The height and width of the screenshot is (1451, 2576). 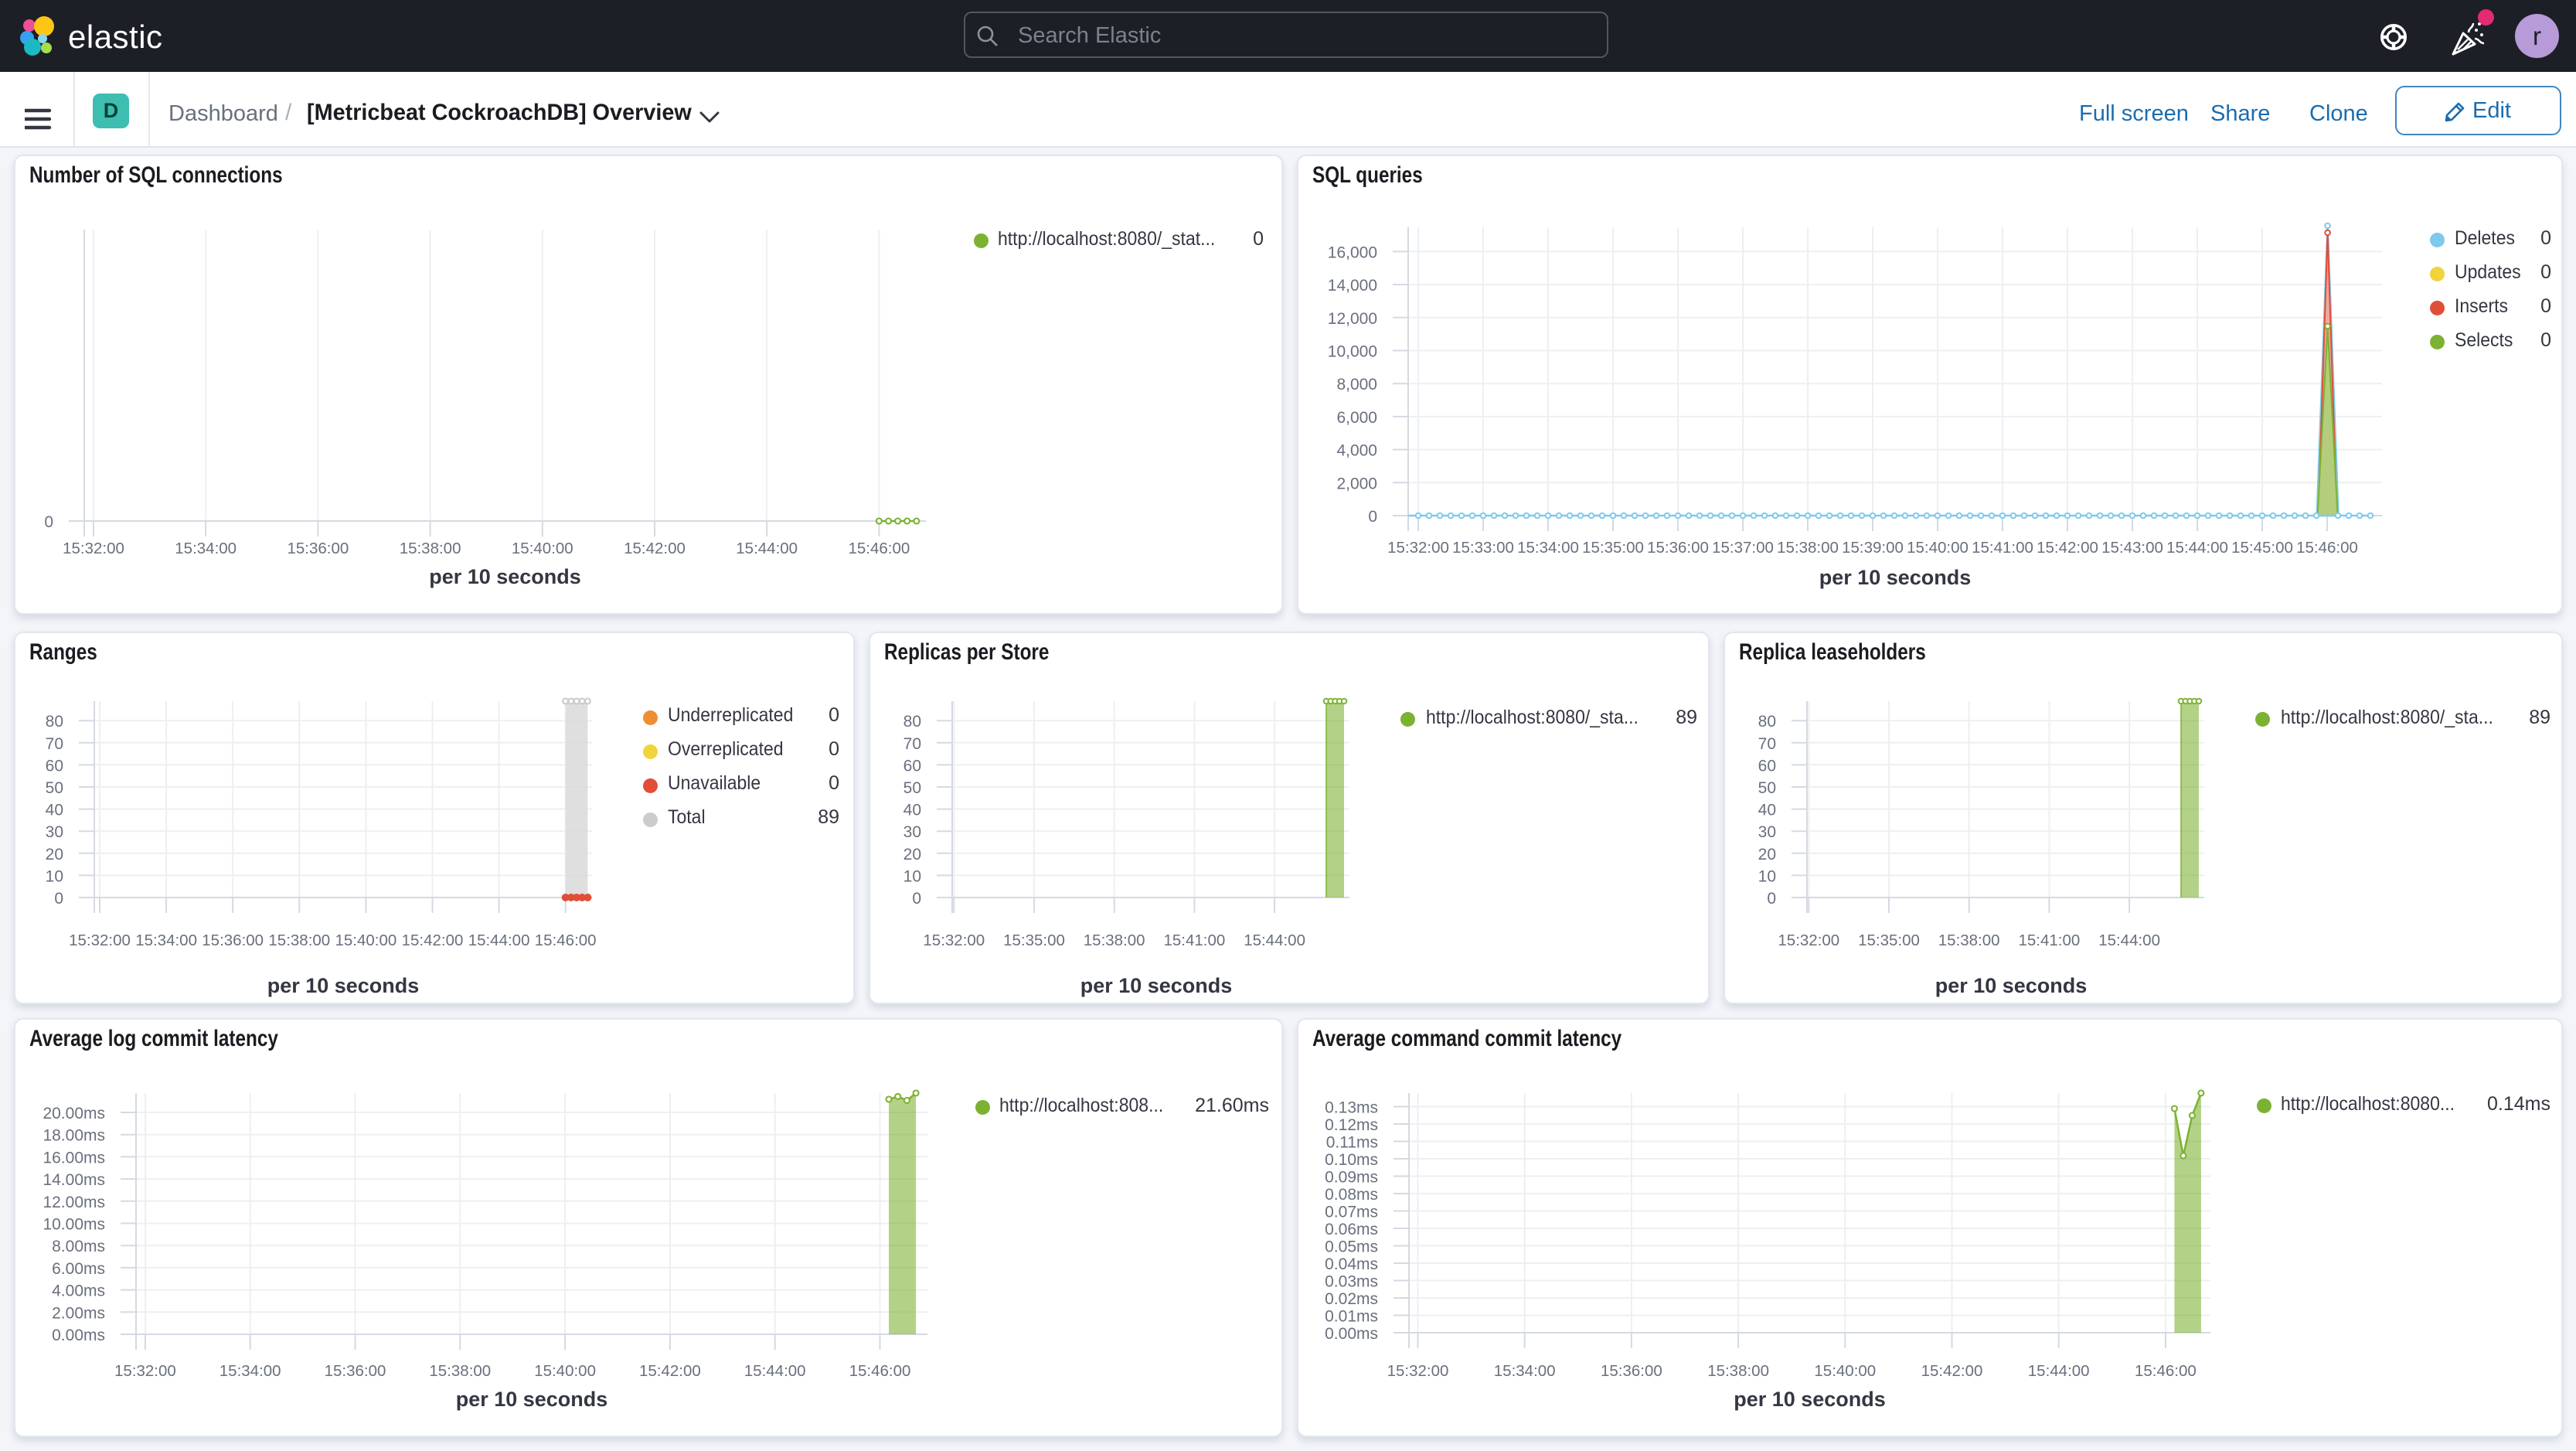 What do you see at coordinates (1351, 1299) in the screenshot?
I see `svg-text: 0.02ms` at bounding box center [1351, 1299].